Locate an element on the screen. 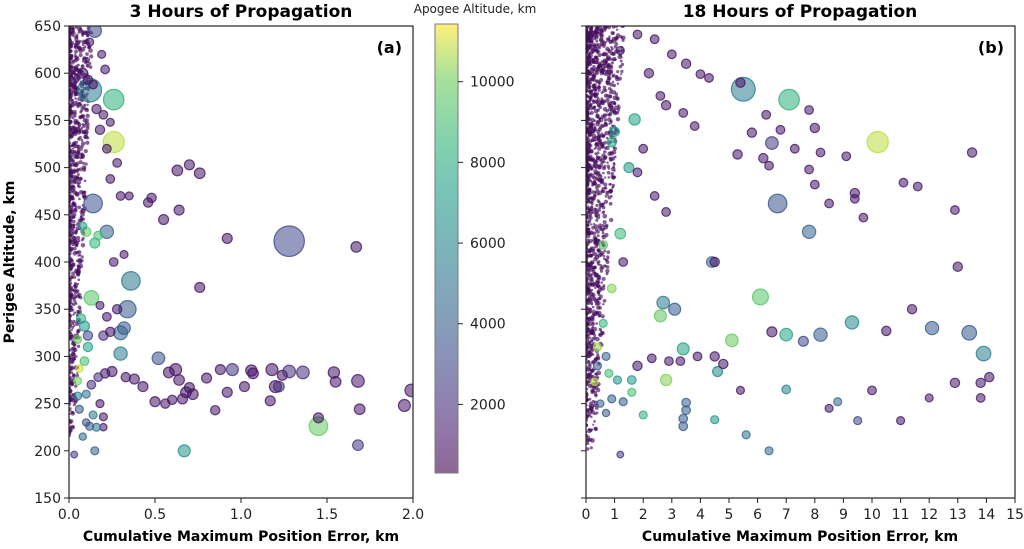  panel-a-title: 3 Hours of Propagation is located at coordinates (241, 12).